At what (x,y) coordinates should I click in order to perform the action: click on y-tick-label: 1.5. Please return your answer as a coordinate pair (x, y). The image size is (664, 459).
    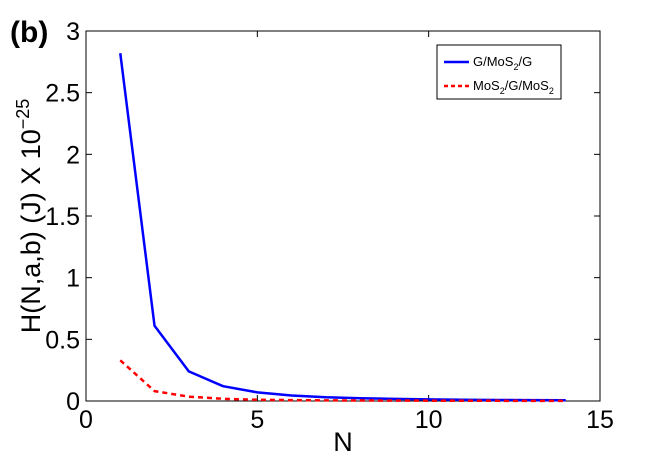
    Looking at the image, I should click on (62, 217).